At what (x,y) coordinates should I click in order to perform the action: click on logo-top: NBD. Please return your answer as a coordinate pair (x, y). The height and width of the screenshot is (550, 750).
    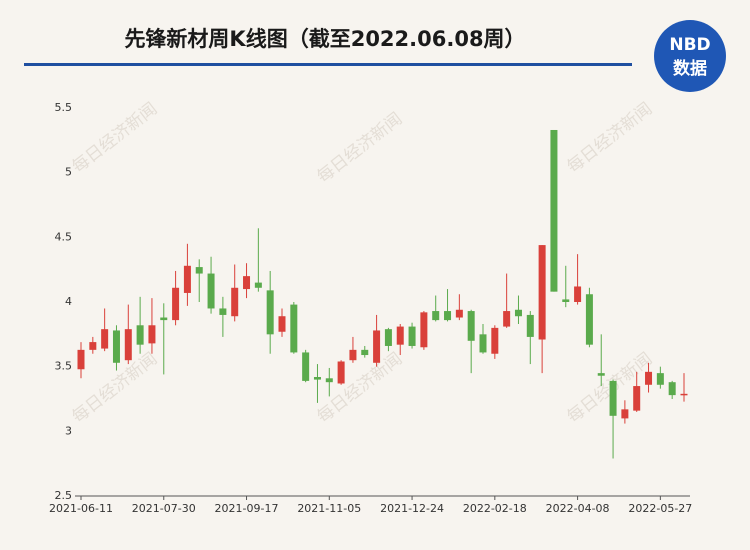
    Looking at the image, I should click on (689, 45).